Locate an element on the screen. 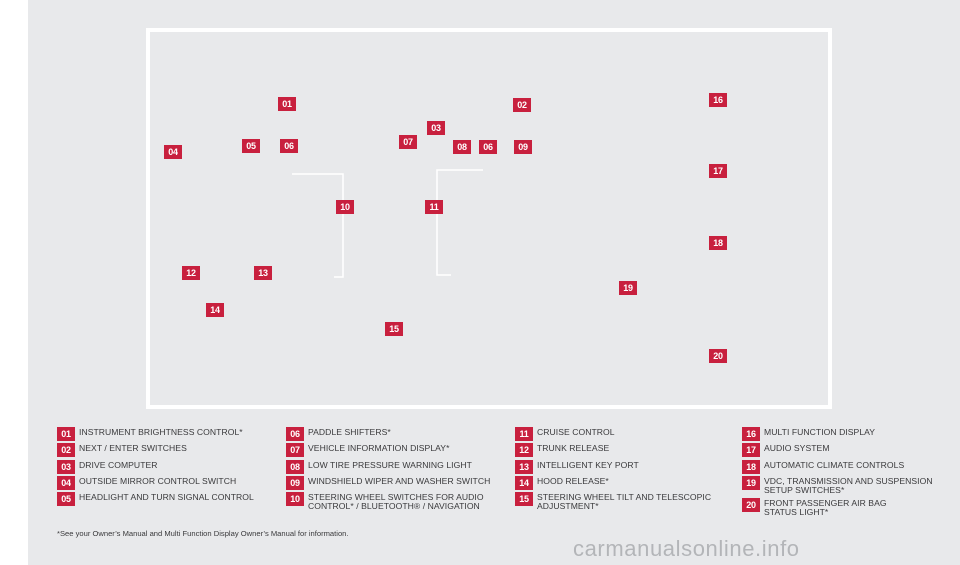 The width and height of the screenshot is (960, 565). callout-20: 20 is located at coordinates (718, 356).